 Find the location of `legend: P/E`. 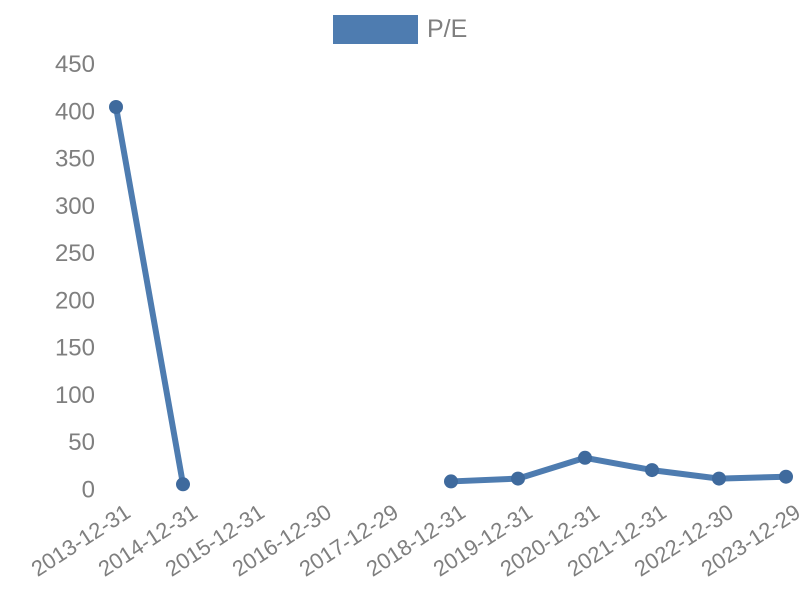

legend: P/E is located at coordinates (400, 29).